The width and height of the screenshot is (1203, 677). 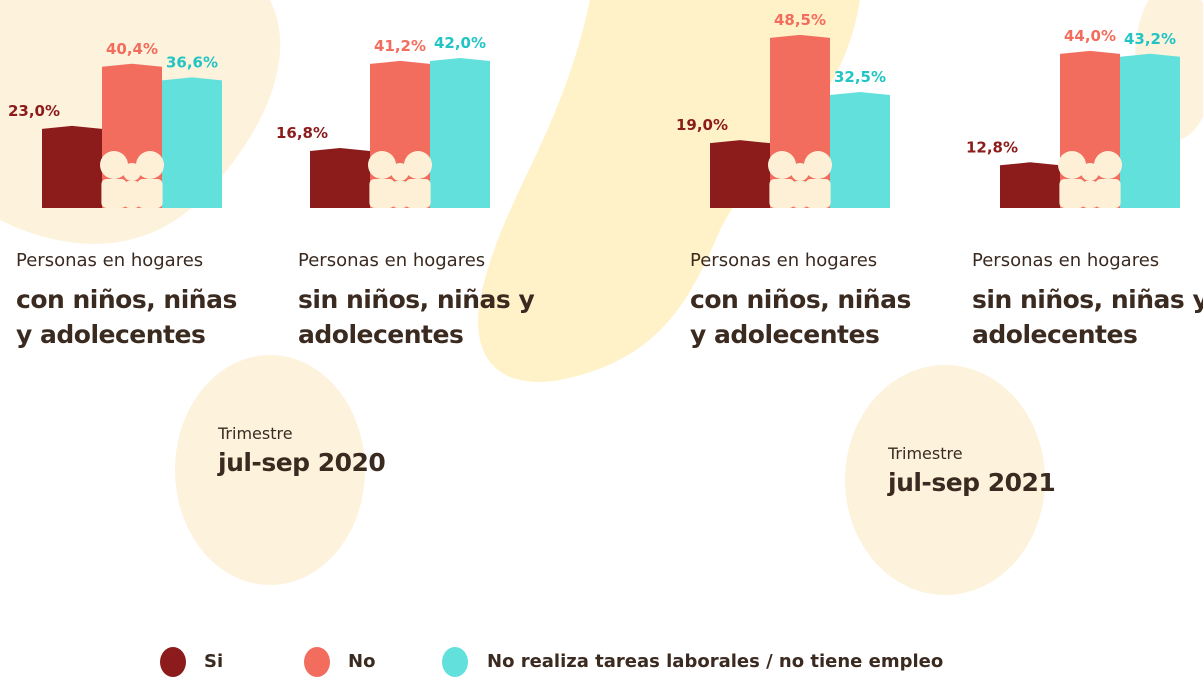 I want to click on value-label: 43,2%, so click(x=1150, y=39).